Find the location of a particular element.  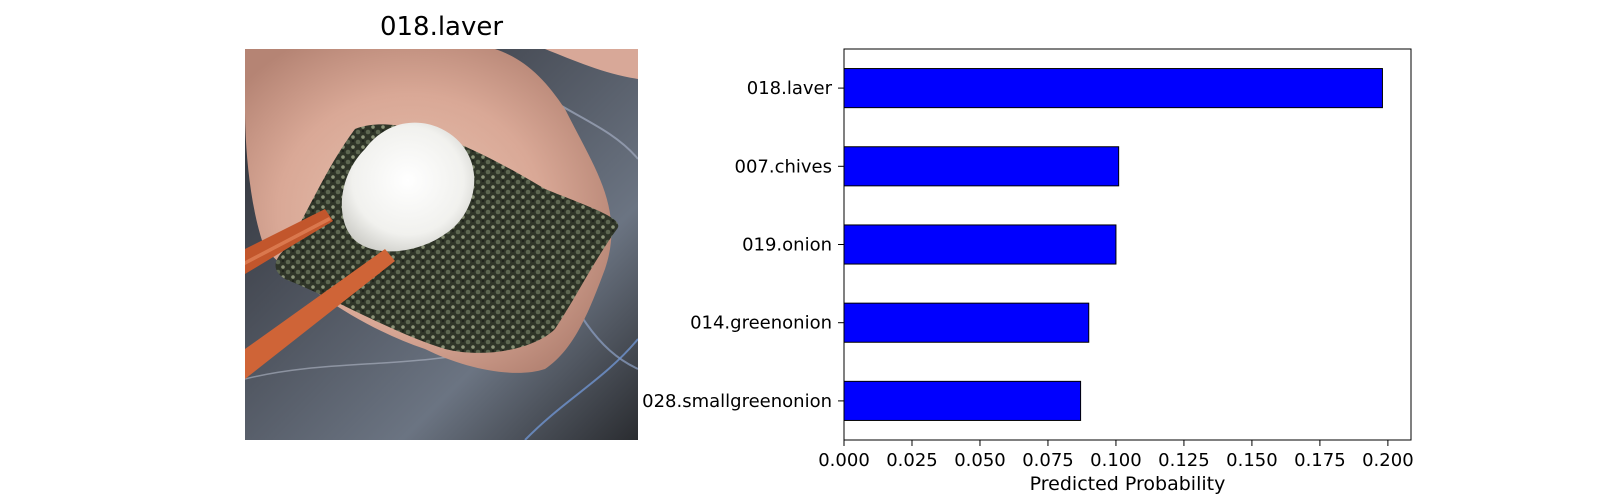

y-tick-label: 019.onion is located at coordinates (787, 245).